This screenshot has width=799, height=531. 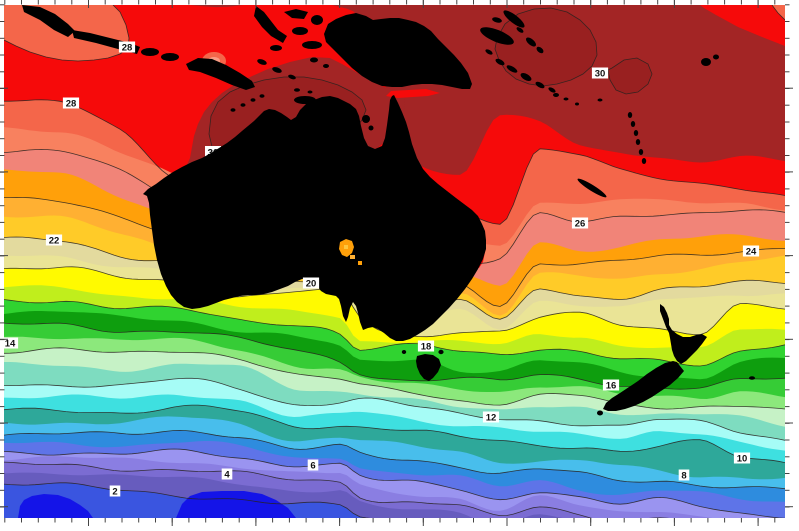 What do you see at coordinates (227, 475) in the screenshot?
I see `svg-text: 4` at bounding box center [227, 475].